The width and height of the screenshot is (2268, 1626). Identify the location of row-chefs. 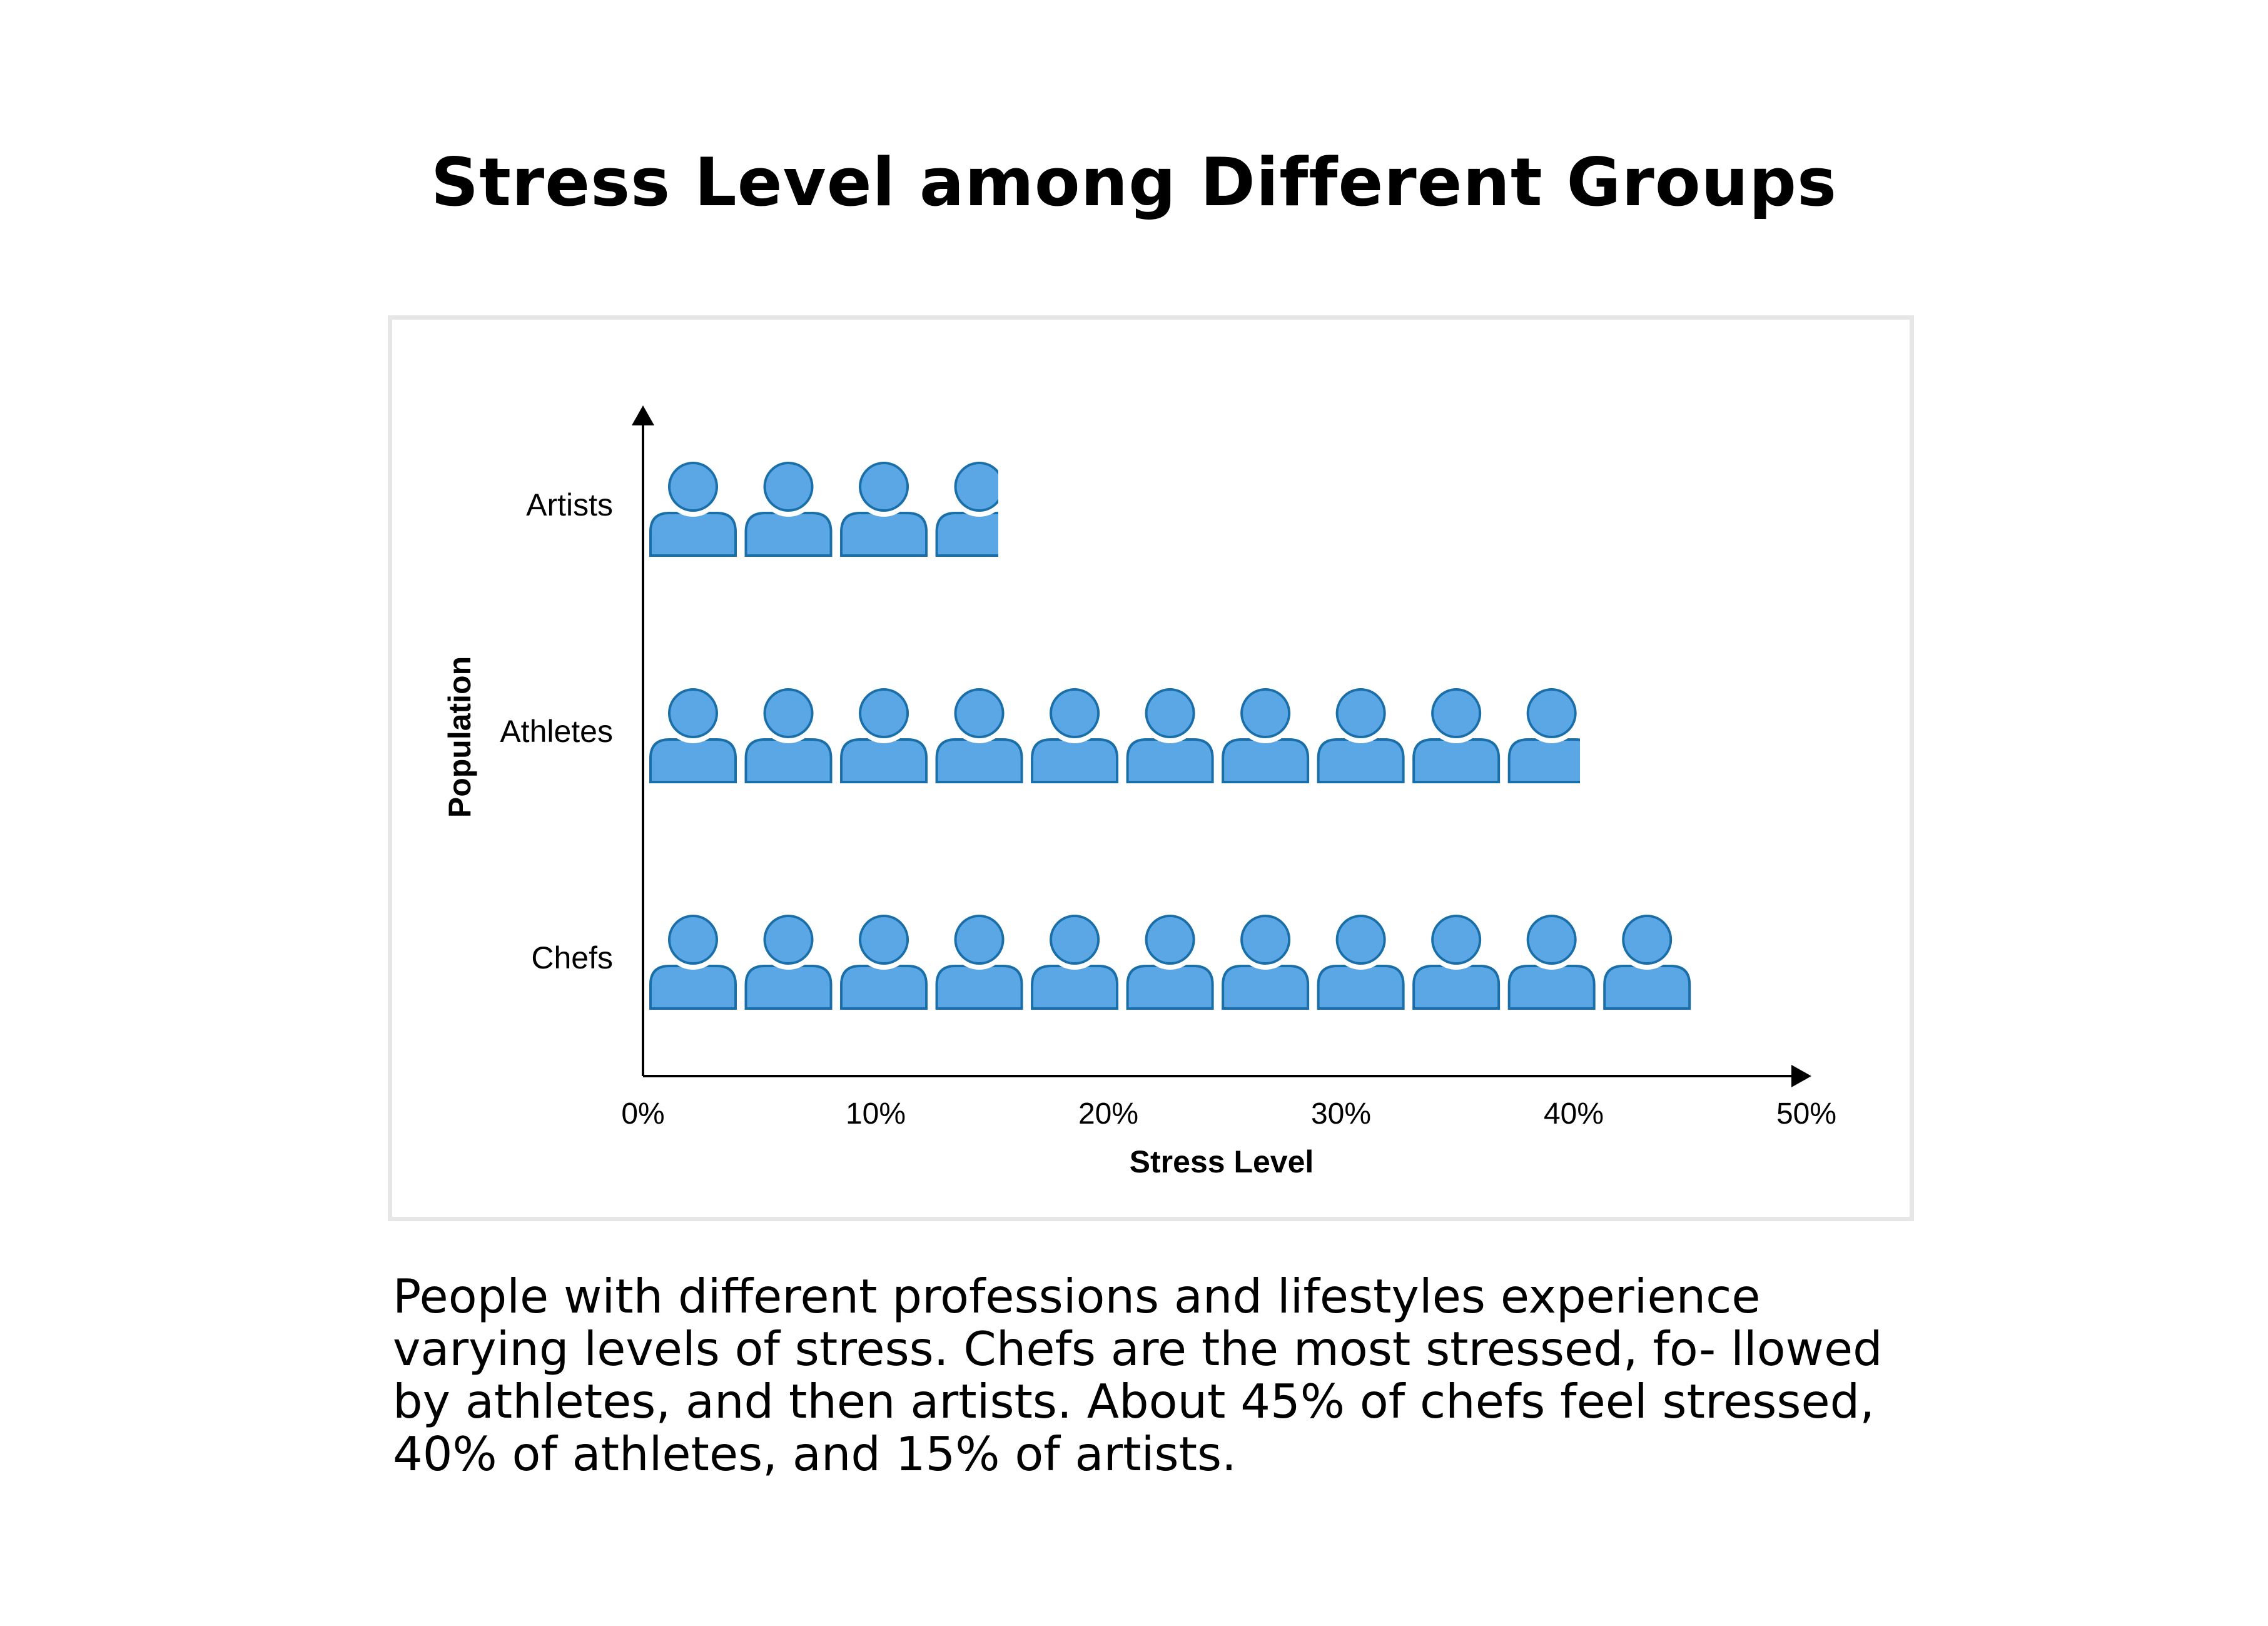
(1170, 961).